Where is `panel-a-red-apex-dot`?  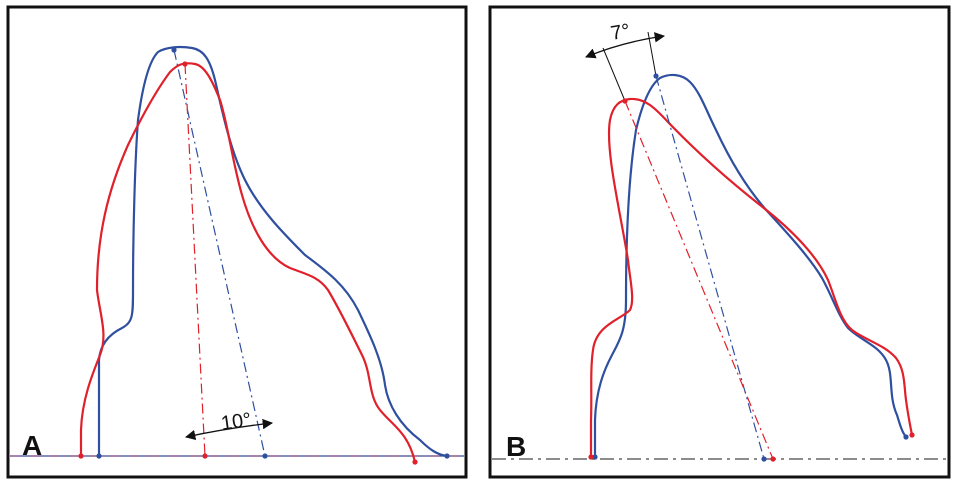
panel-a-red-apex-dot is located at coordinates (185, 64).